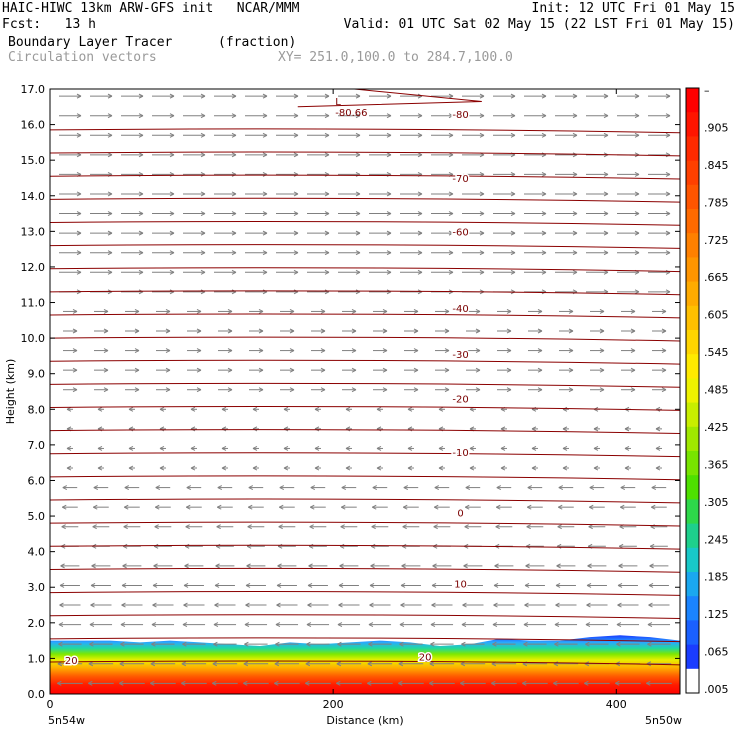 This screenshot has width=740, height=740. Describe the element at coordinates (460, 585) in the screenshot. I see `contour-label: 10` at that location.